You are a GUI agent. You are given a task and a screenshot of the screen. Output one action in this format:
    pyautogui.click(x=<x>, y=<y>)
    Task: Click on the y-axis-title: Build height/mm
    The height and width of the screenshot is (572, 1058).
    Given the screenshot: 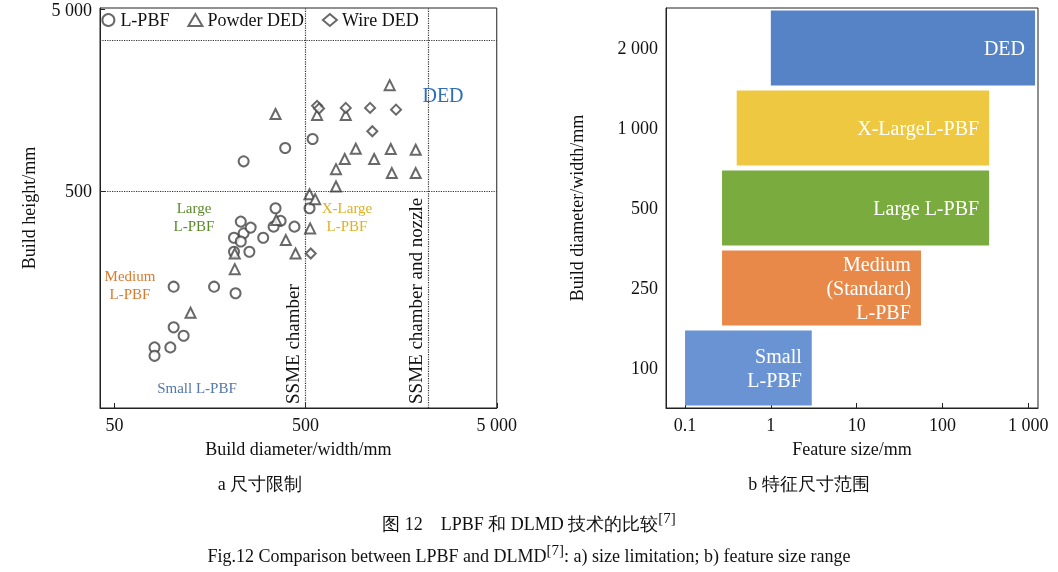 What is the action you would take?
    pyautogui.click(x=29, y=208)
    